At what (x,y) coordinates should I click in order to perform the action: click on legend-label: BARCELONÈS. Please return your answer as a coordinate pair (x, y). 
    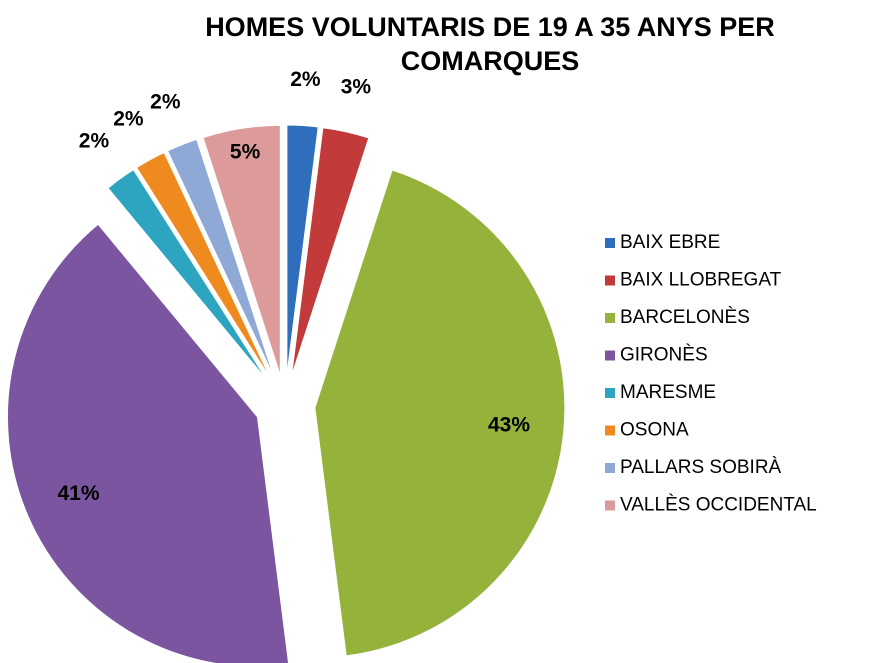
    Looking at the image, I should click on (685, 317).